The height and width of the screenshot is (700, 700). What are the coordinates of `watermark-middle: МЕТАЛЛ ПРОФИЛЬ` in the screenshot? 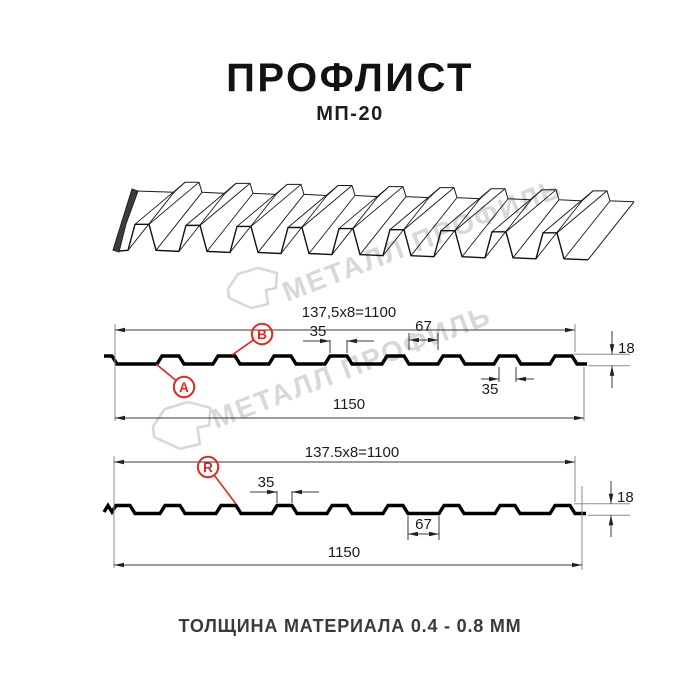 It's located at (323, 375).